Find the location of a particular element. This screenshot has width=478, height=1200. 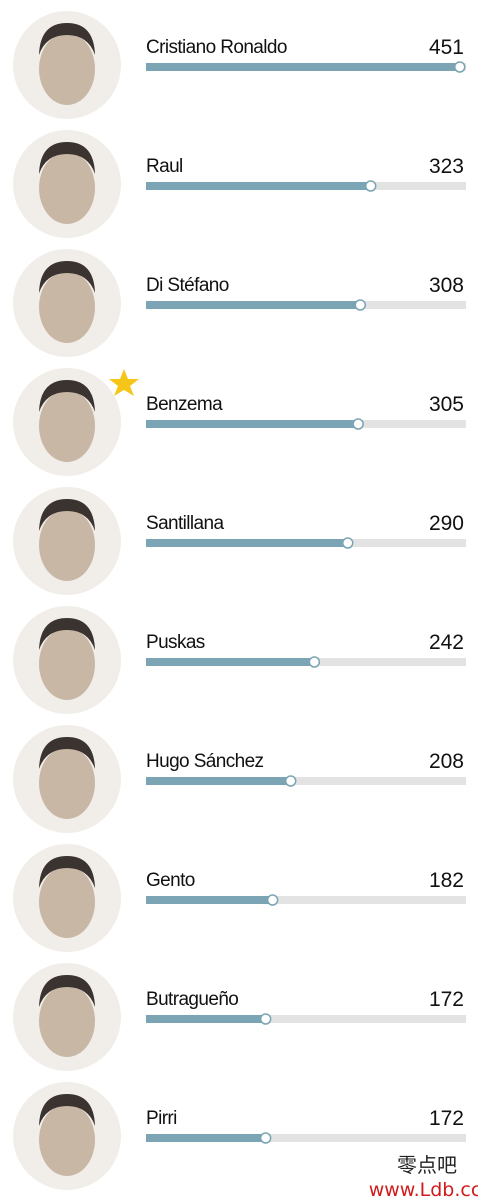

row: Cristiano Ronaldo 451 is located at coordinates (239, 65).